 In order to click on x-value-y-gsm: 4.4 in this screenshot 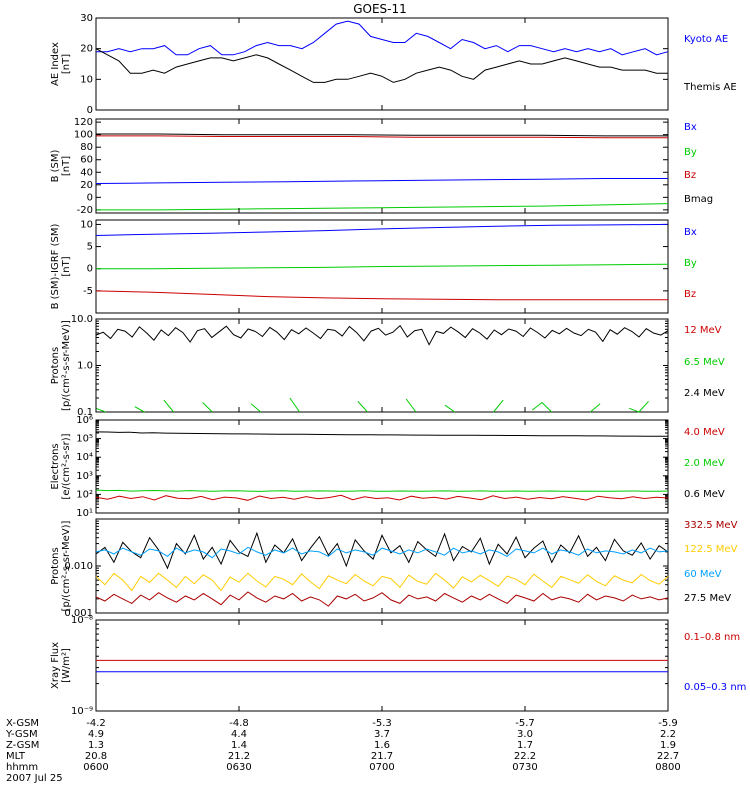, I will do `click(239, 734)`.